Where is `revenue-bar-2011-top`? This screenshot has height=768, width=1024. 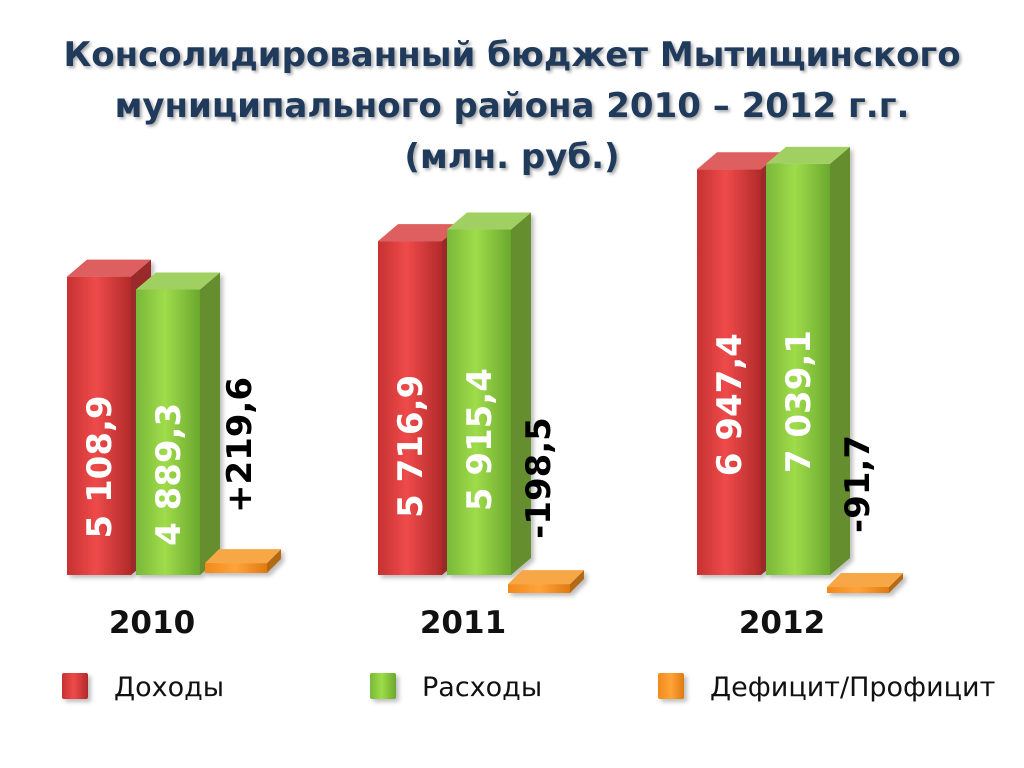 revenue-bar-2011-top is located at coordinates (420, 233).